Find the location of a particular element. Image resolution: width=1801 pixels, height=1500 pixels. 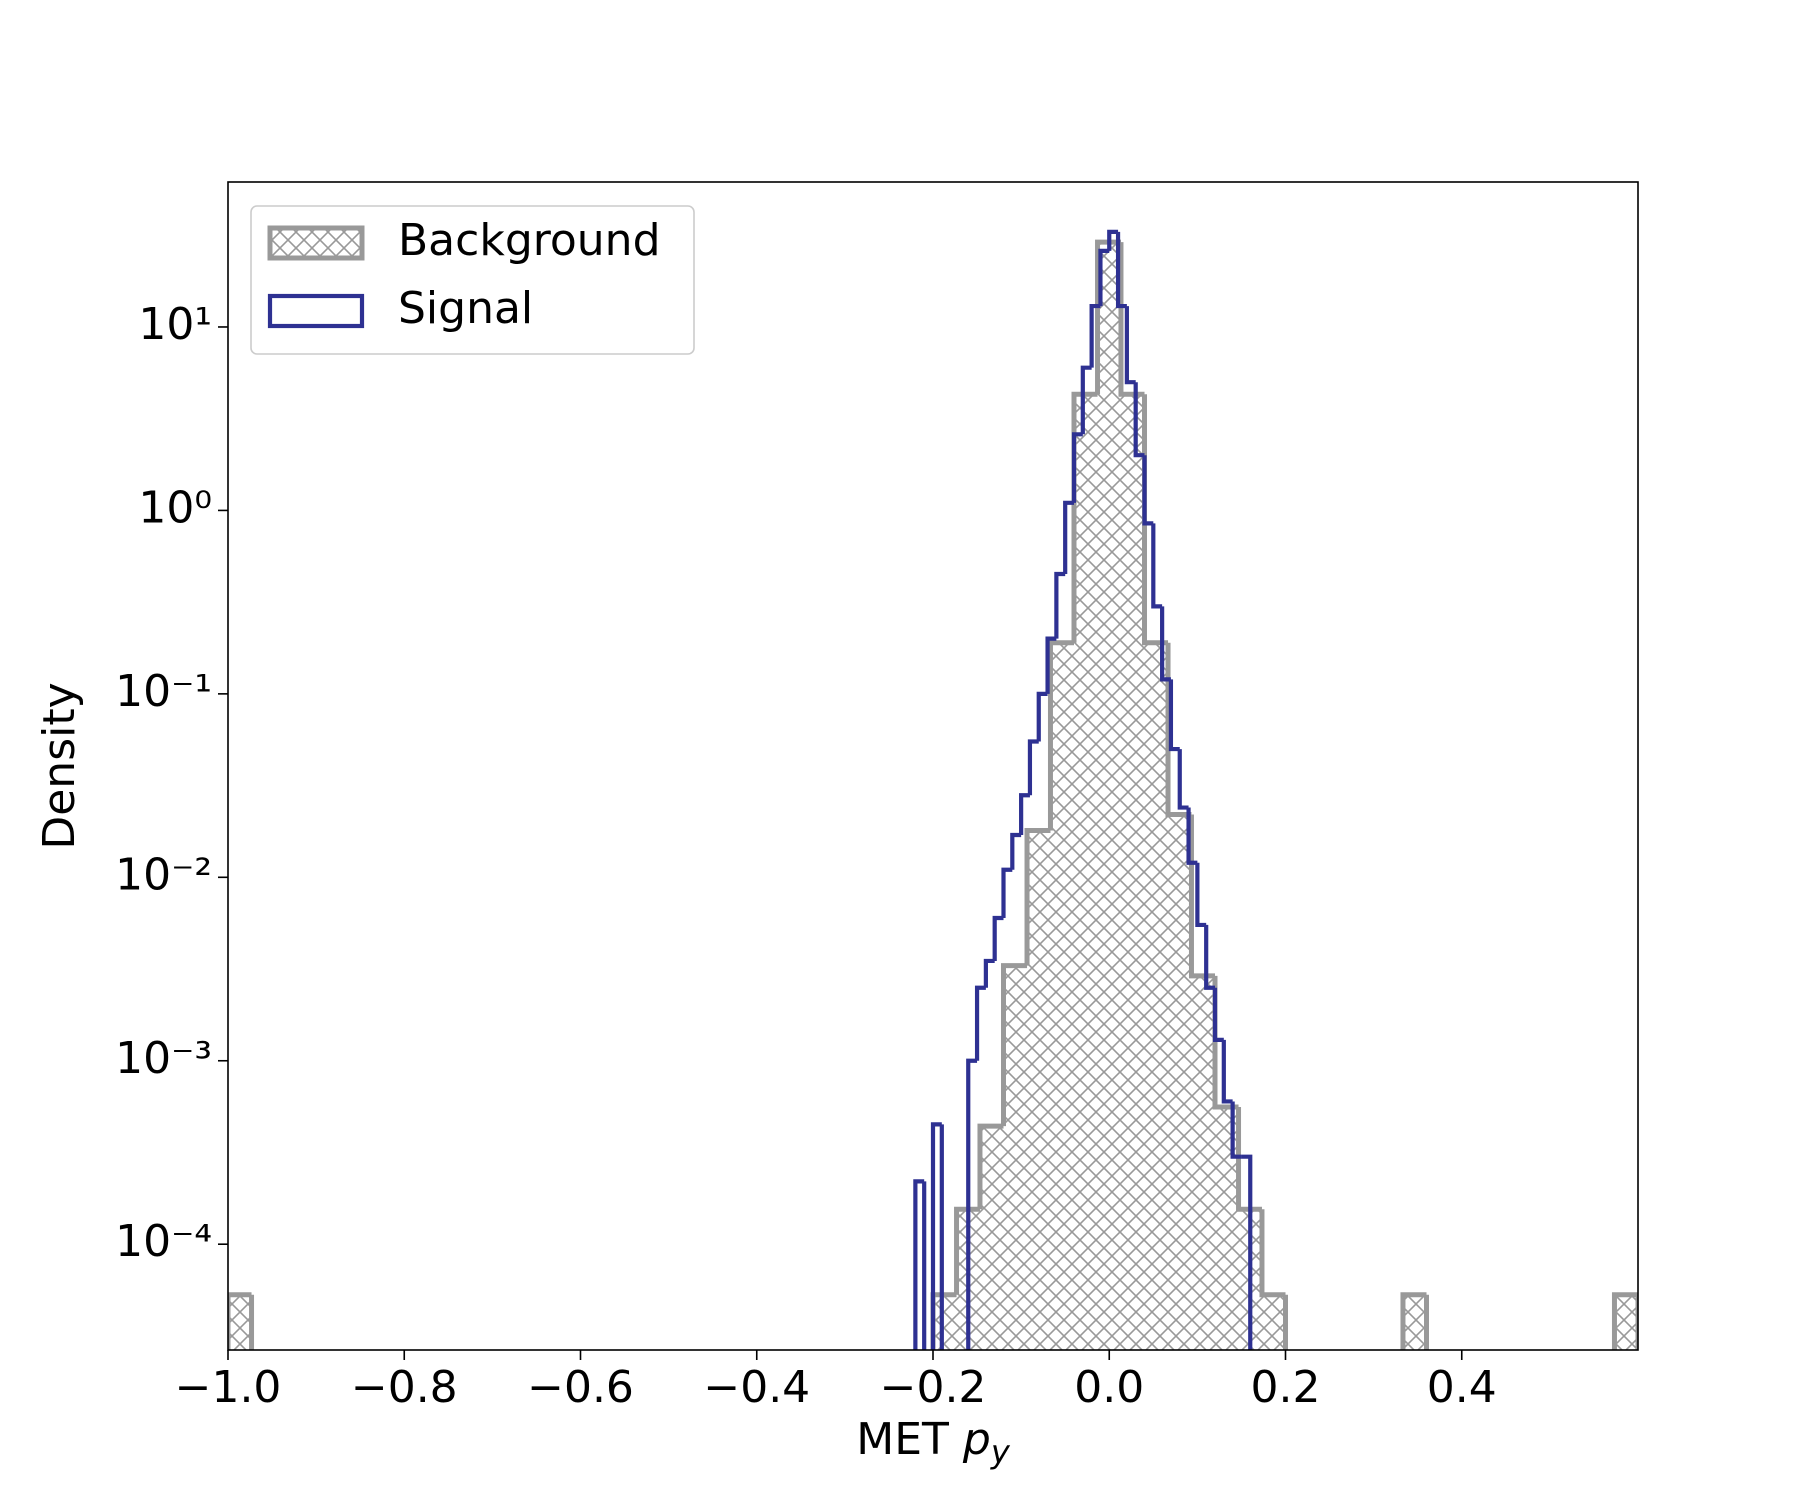

y-tick-label: 10⁰ is located at coordinates (175, 507).